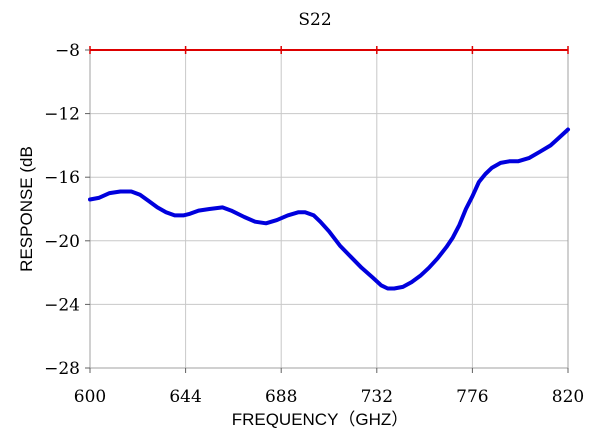 This screenshot has height=434, width=598. Describe the element at coordinates (472, 397) in the screenshot. I see `x-tick-label: 776` at that location.